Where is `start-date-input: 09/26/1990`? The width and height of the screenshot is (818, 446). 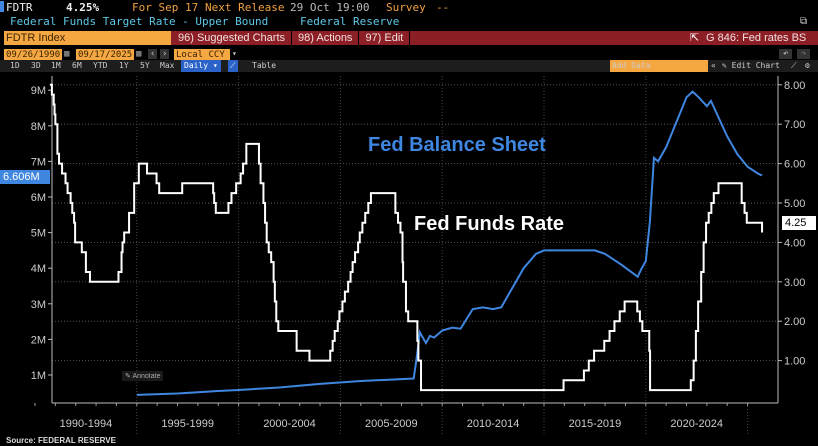 start-date-input: 09/26/1990 is located at coordinates (33, 55).